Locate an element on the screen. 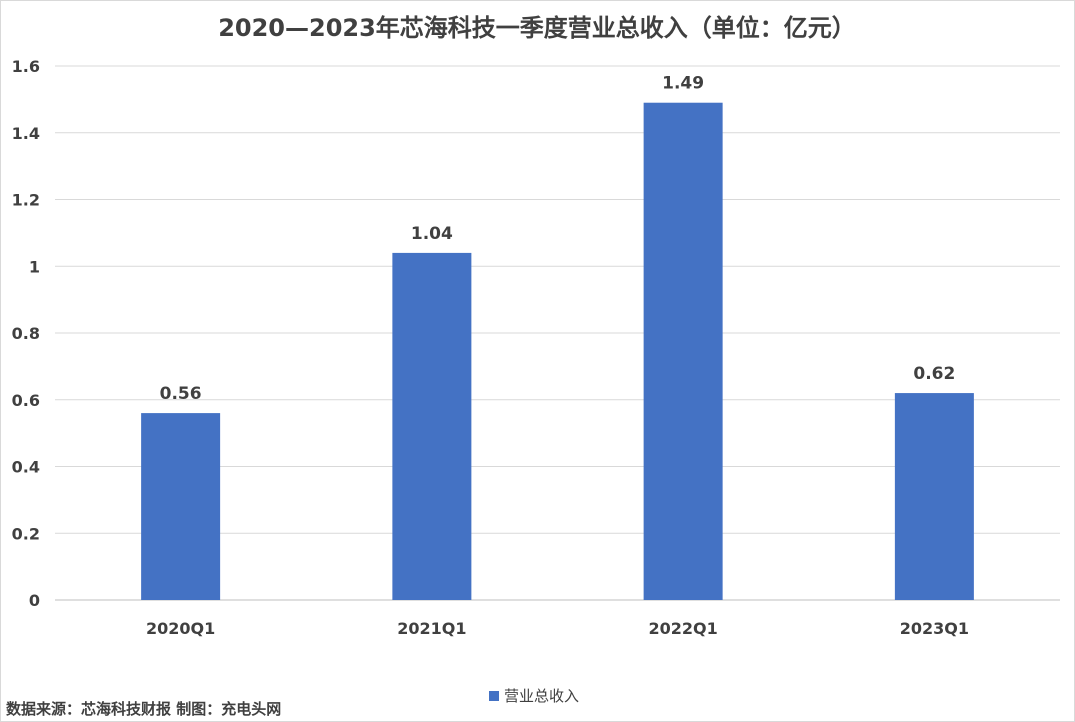 This screenshot has height=722, width=1075. data-label: 0.62 is located at coordinates (934, 374).